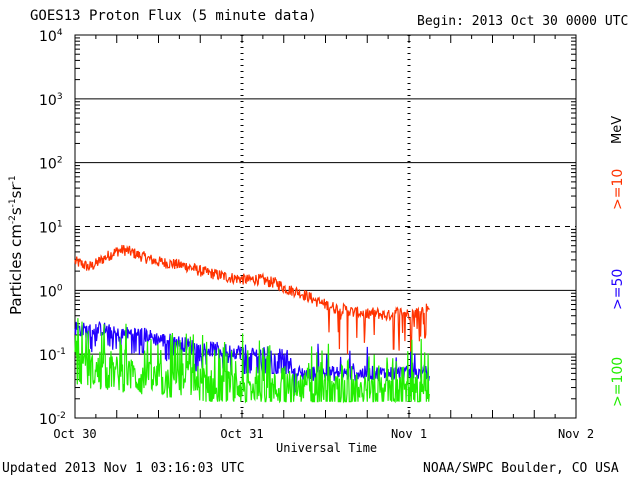 This screenshot has width=640, height=480. Describe the element at coordinates (16, 211) in the screenshot. I see `y-axis-label-s: s` at that location.